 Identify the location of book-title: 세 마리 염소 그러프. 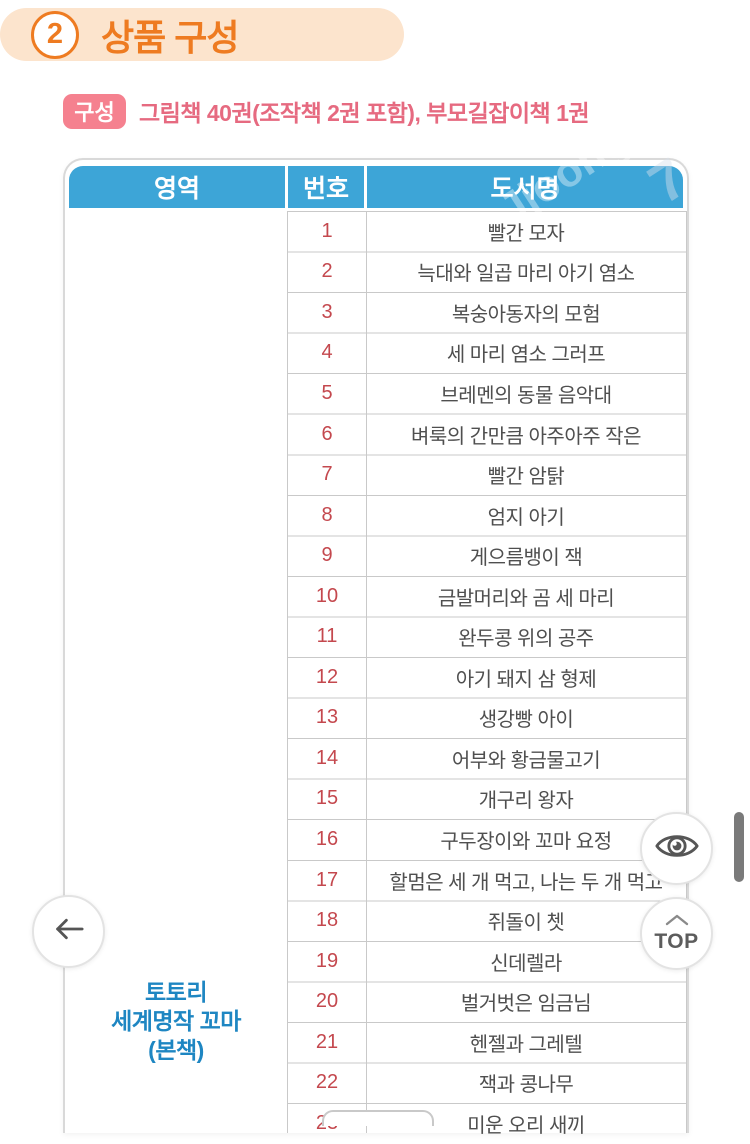
(526, 355).